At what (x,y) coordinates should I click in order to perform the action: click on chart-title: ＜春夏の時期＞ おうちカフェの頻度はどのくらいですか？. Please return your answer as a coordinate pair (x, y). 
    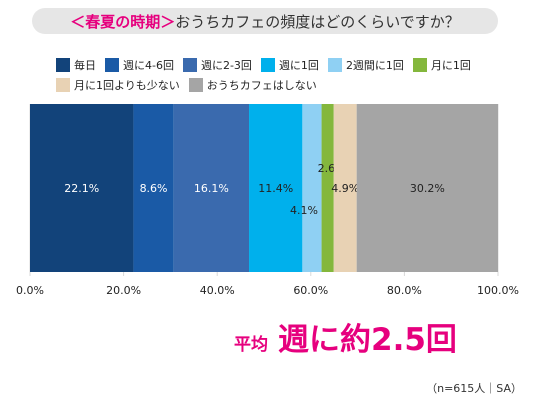
    Looking at the image, I should click on (265, 21).